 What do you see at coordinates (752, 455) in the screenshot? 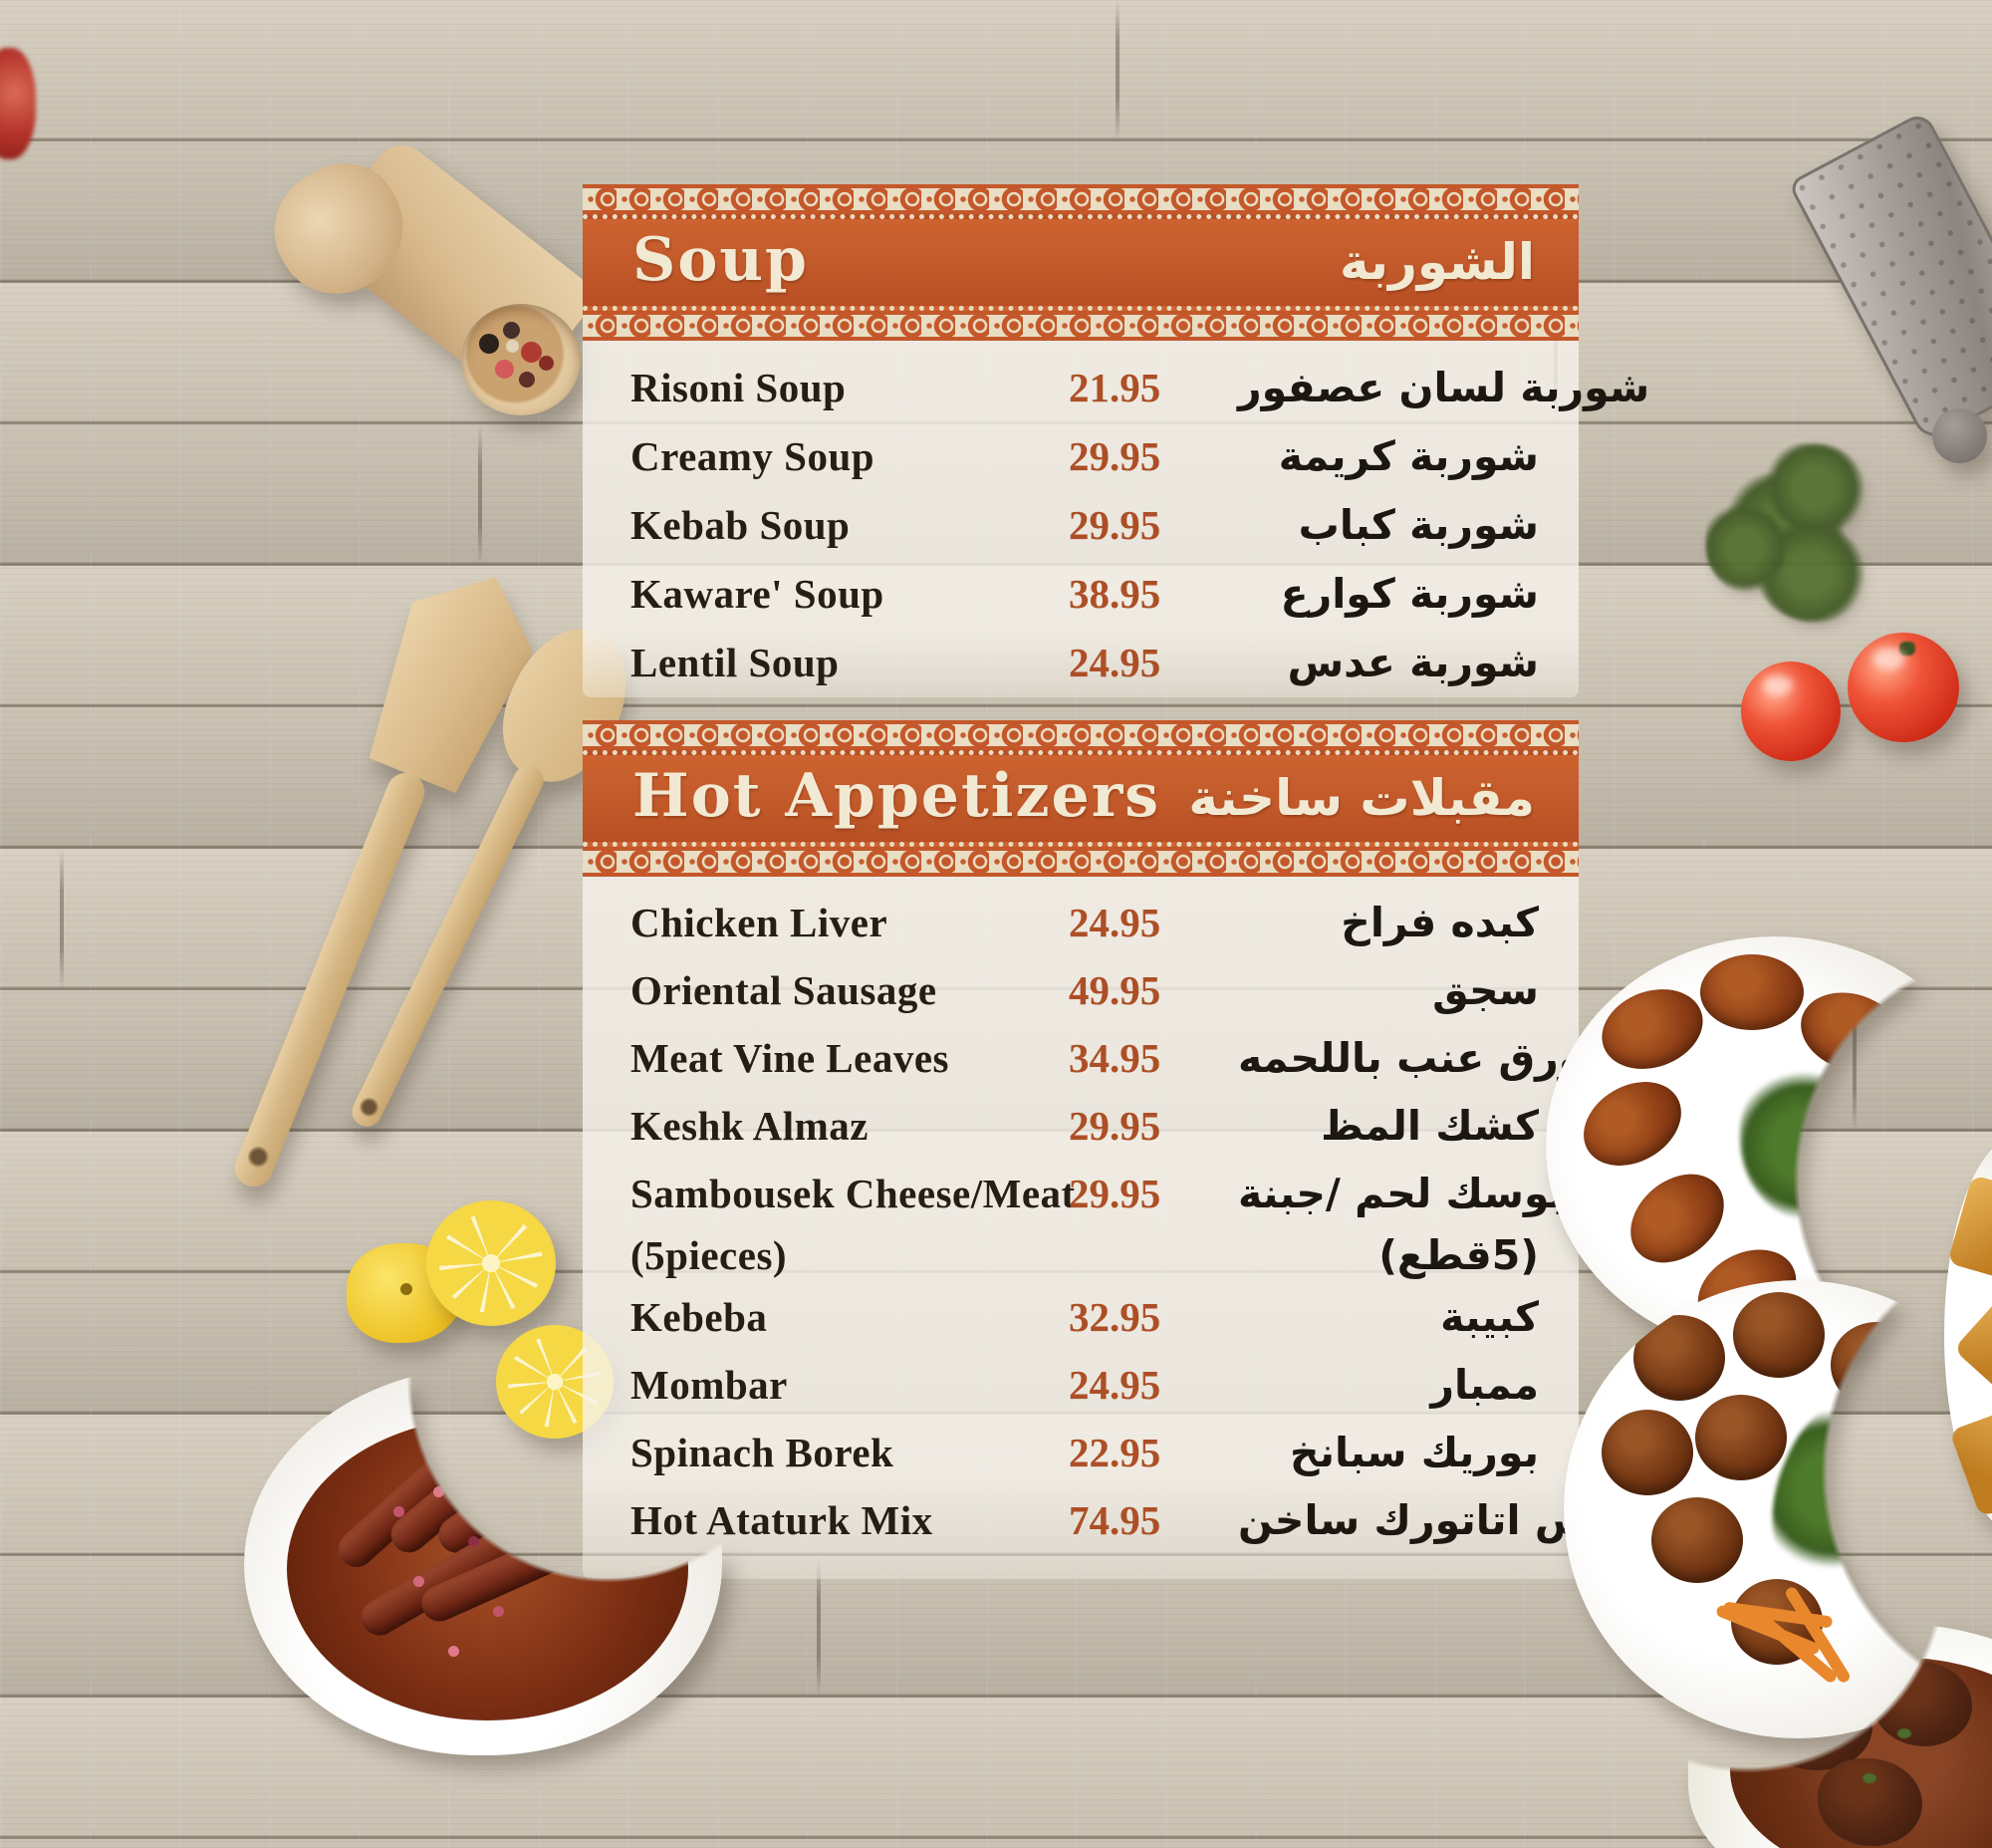
I see `item-name-english: Creamy Soup` at bounding box center [752, 455].